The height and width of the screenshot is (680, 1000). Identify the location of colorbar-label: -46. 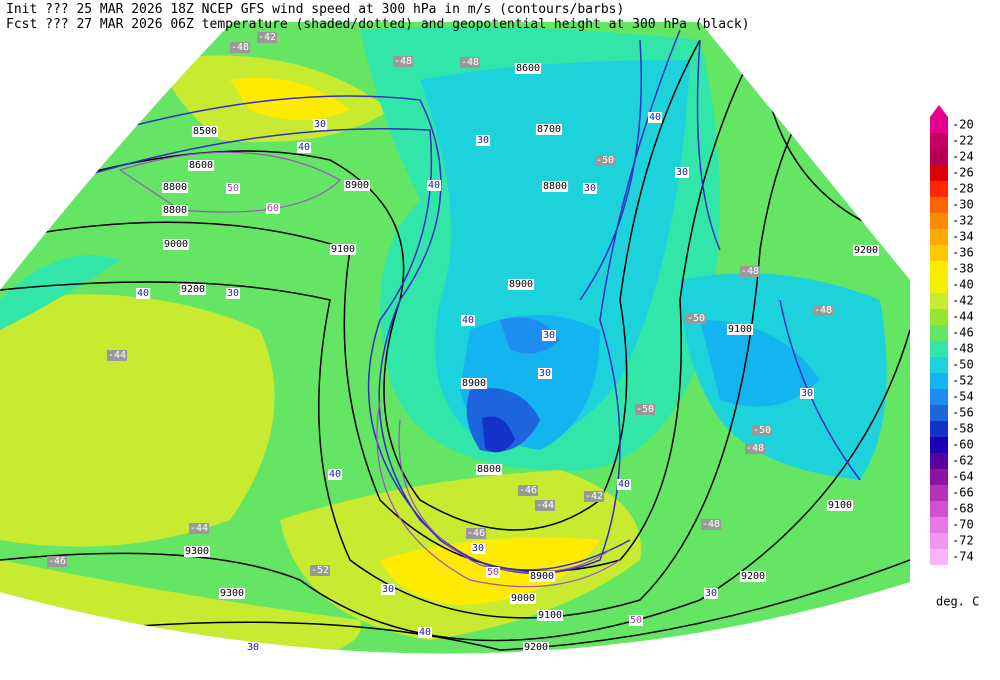
(963, 333).